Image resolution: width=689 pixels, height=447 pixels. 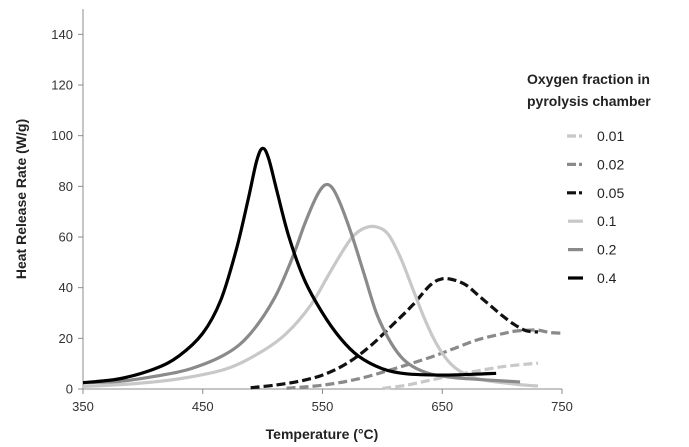 I want to click on legend-label-0-05: 0.05, so click(x=610, y=193).